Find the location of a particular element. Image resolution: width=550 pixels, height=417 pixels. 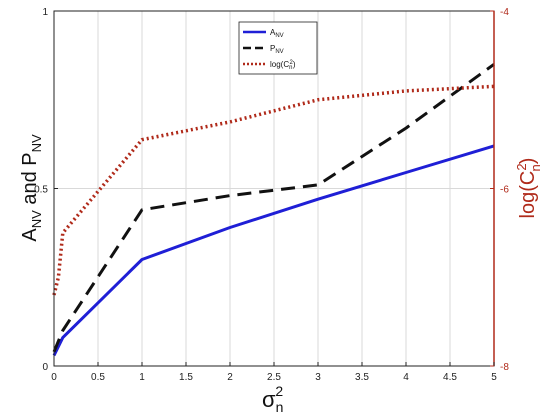

legend: ANV PNV log(Cn2) is located at coordinates (278, 48).